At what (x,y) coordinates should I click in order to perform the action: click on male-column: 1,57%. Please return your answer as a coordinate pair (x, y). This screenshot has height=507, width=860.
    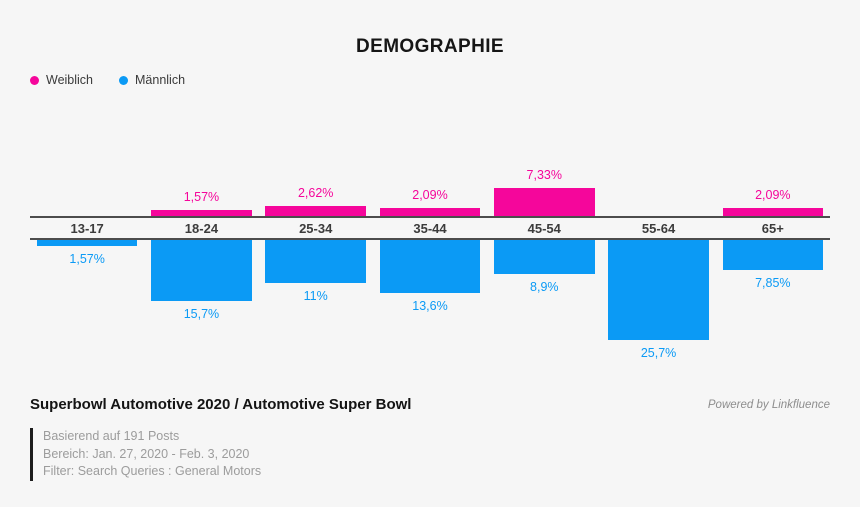
    Looking at the image, I should click on (87, 314).